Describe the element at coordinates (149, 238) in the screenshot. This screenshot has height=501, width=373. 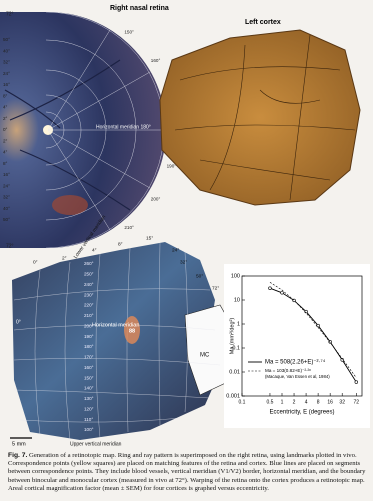
I see `eccentricity-label: 15°` at that location.